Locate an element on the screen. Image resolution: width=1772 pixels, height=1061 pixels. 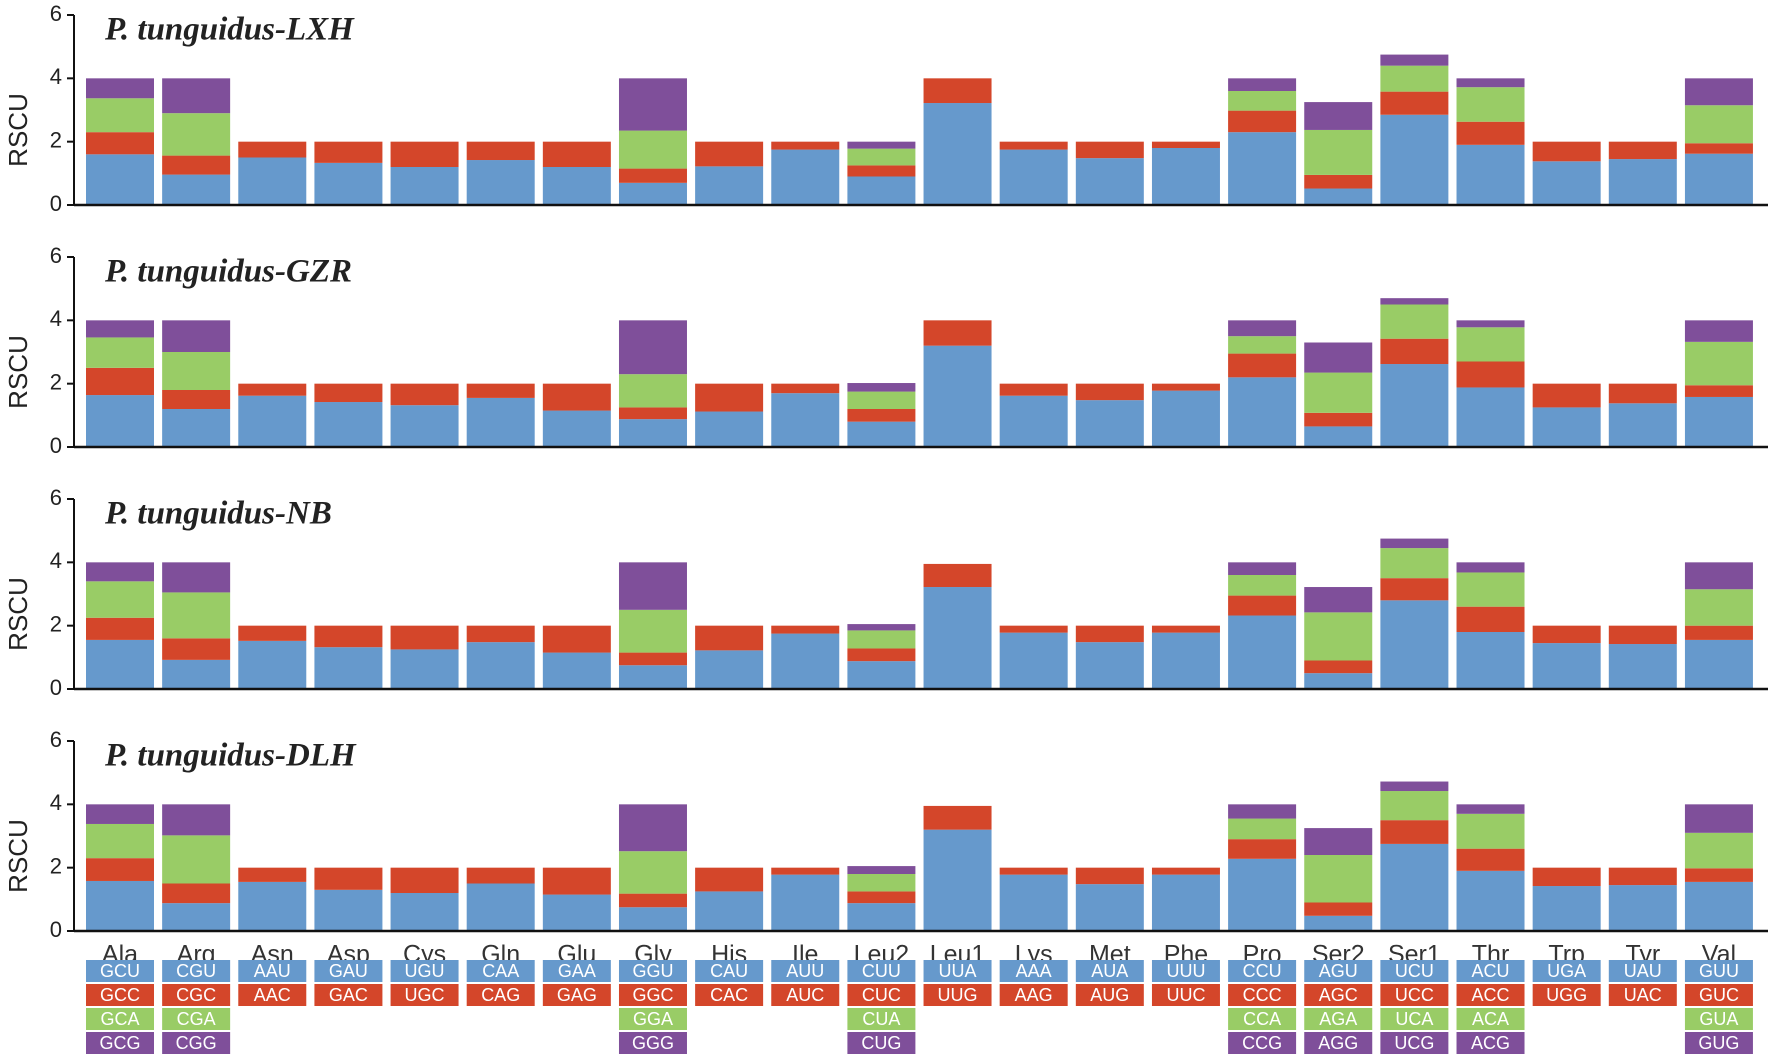
codon-label: UAU is located at coordinates (1643, 971).